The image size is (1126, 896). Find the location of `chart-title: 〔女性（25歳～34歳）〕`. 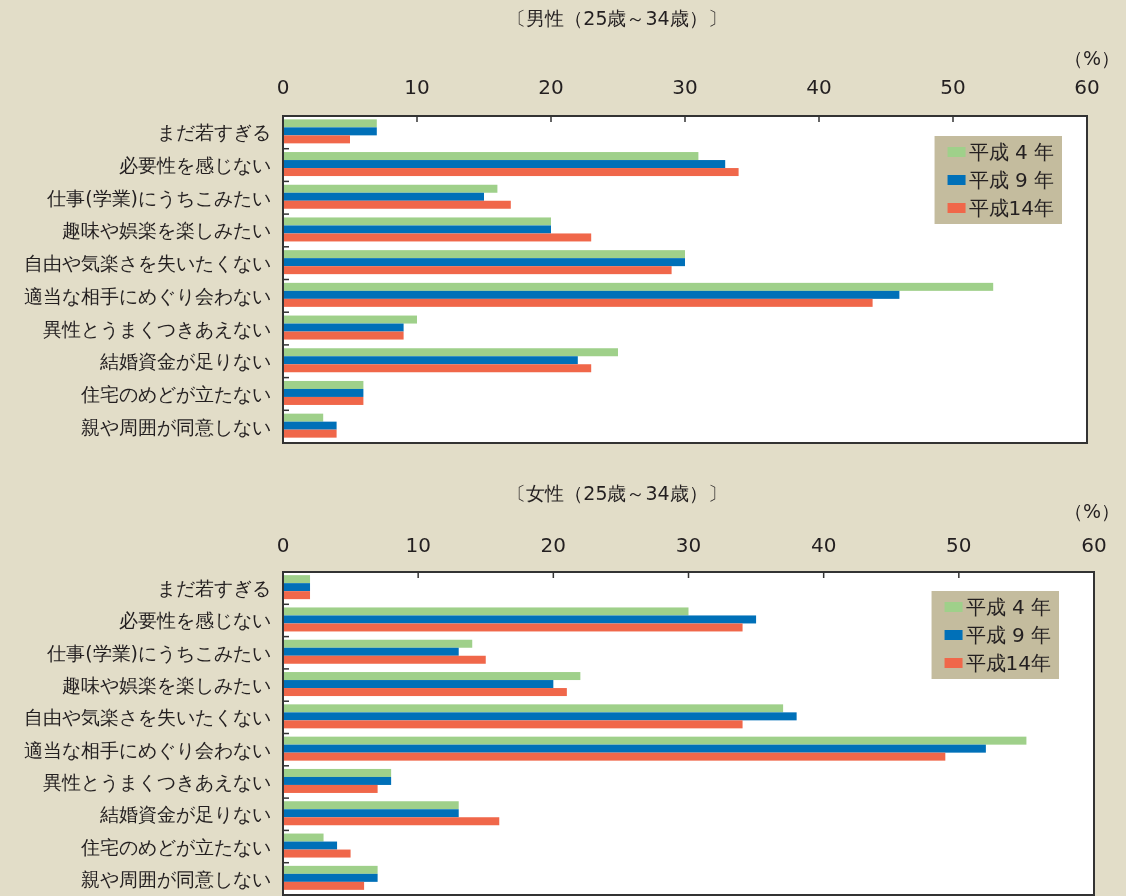

chart-title: 〔女性（25歳～34歳）〕 is located at coordinates (617, 493).